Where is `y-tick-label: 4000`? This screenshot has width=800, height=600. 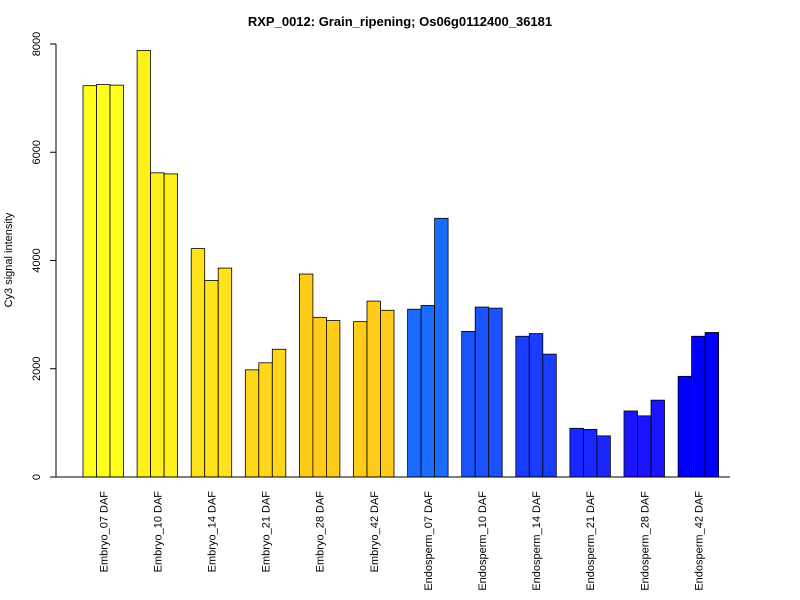
y-tick-label: 4000 is located at coordinates (37, 260).